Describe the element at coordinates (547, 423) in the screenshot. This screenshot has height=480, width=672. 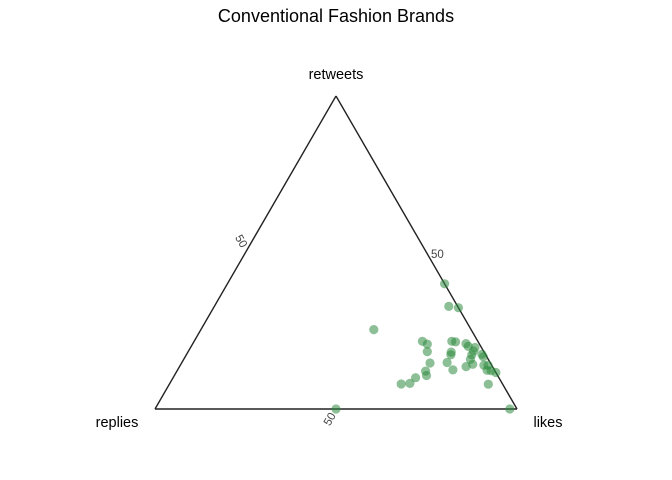
I see `axis-label-likes: likes` at that location.